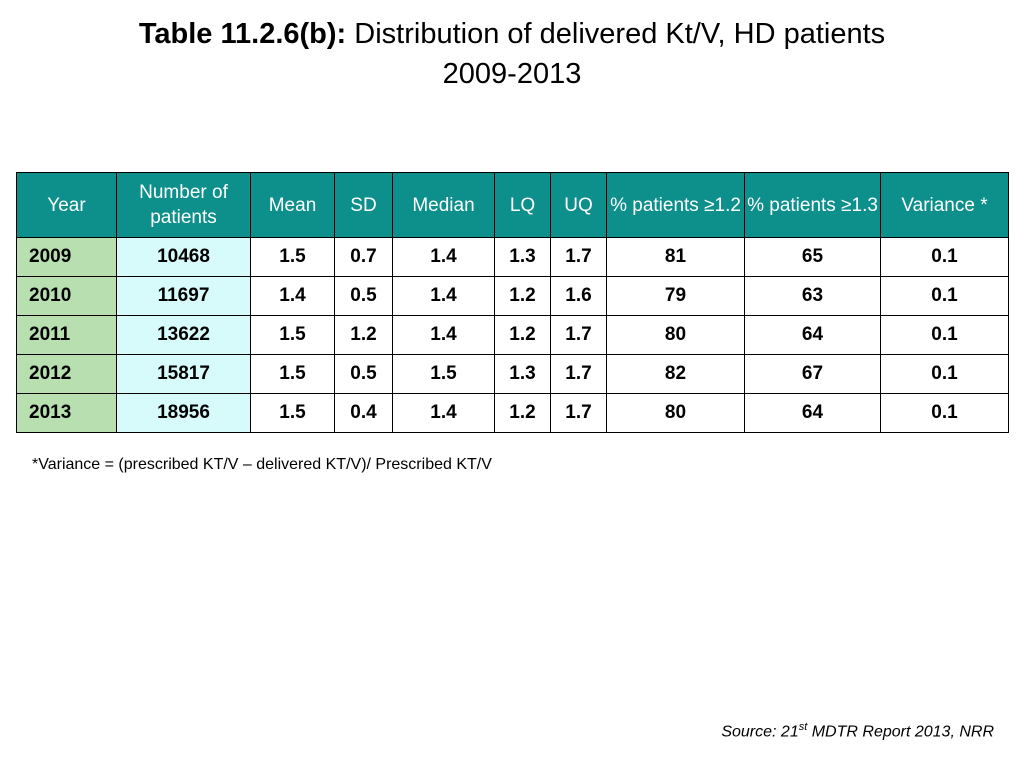 This screenshot has height=768, width=1024. Describe the element at coordinates (443, 205) in the screenshot. I see `column-header-median: Median` at that location.